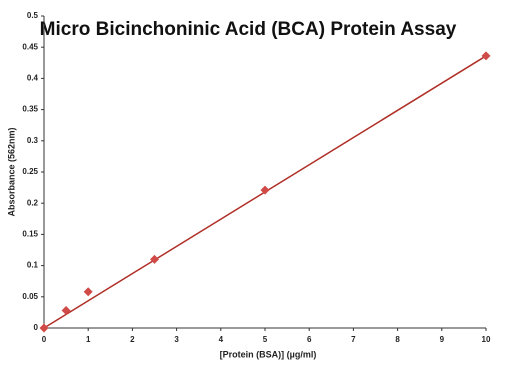 This screenshot has width=520, height=367. I want to click on y-tick-label: 0.2, so click(33, 202).